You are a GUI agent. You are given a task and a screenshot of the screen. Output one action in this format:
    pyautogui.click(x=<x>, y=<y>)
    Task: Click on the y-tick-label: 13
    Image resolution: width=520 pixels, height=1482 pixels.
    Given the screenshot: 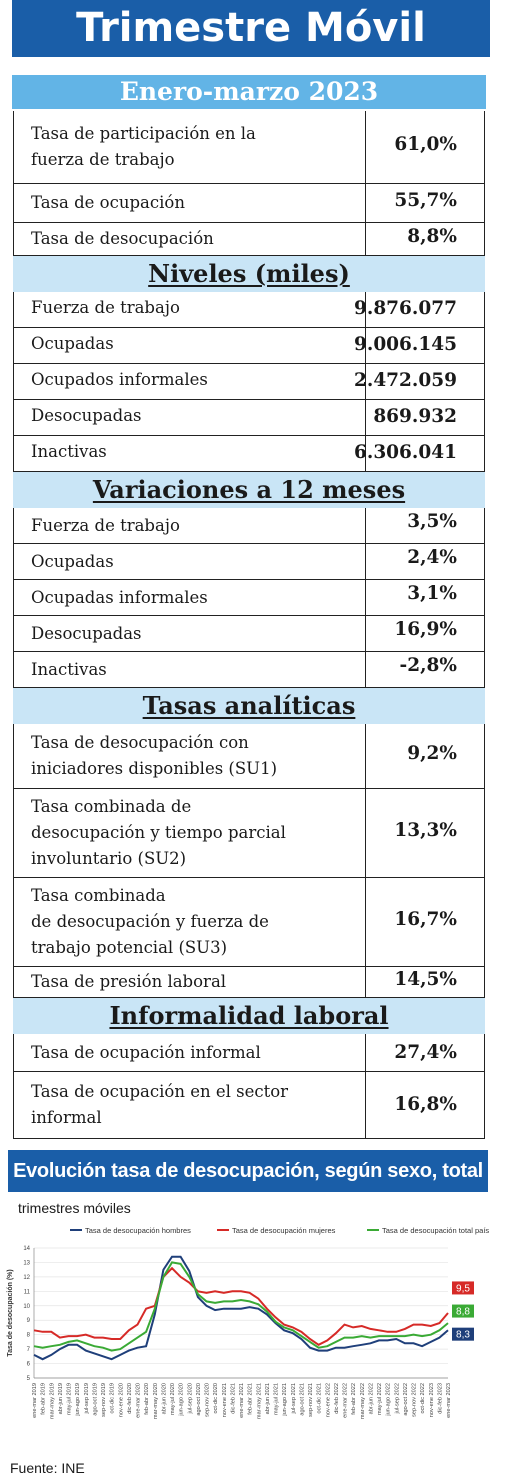 What is the action you would take?
    pyautogui.click(x=26, y=1263)
    